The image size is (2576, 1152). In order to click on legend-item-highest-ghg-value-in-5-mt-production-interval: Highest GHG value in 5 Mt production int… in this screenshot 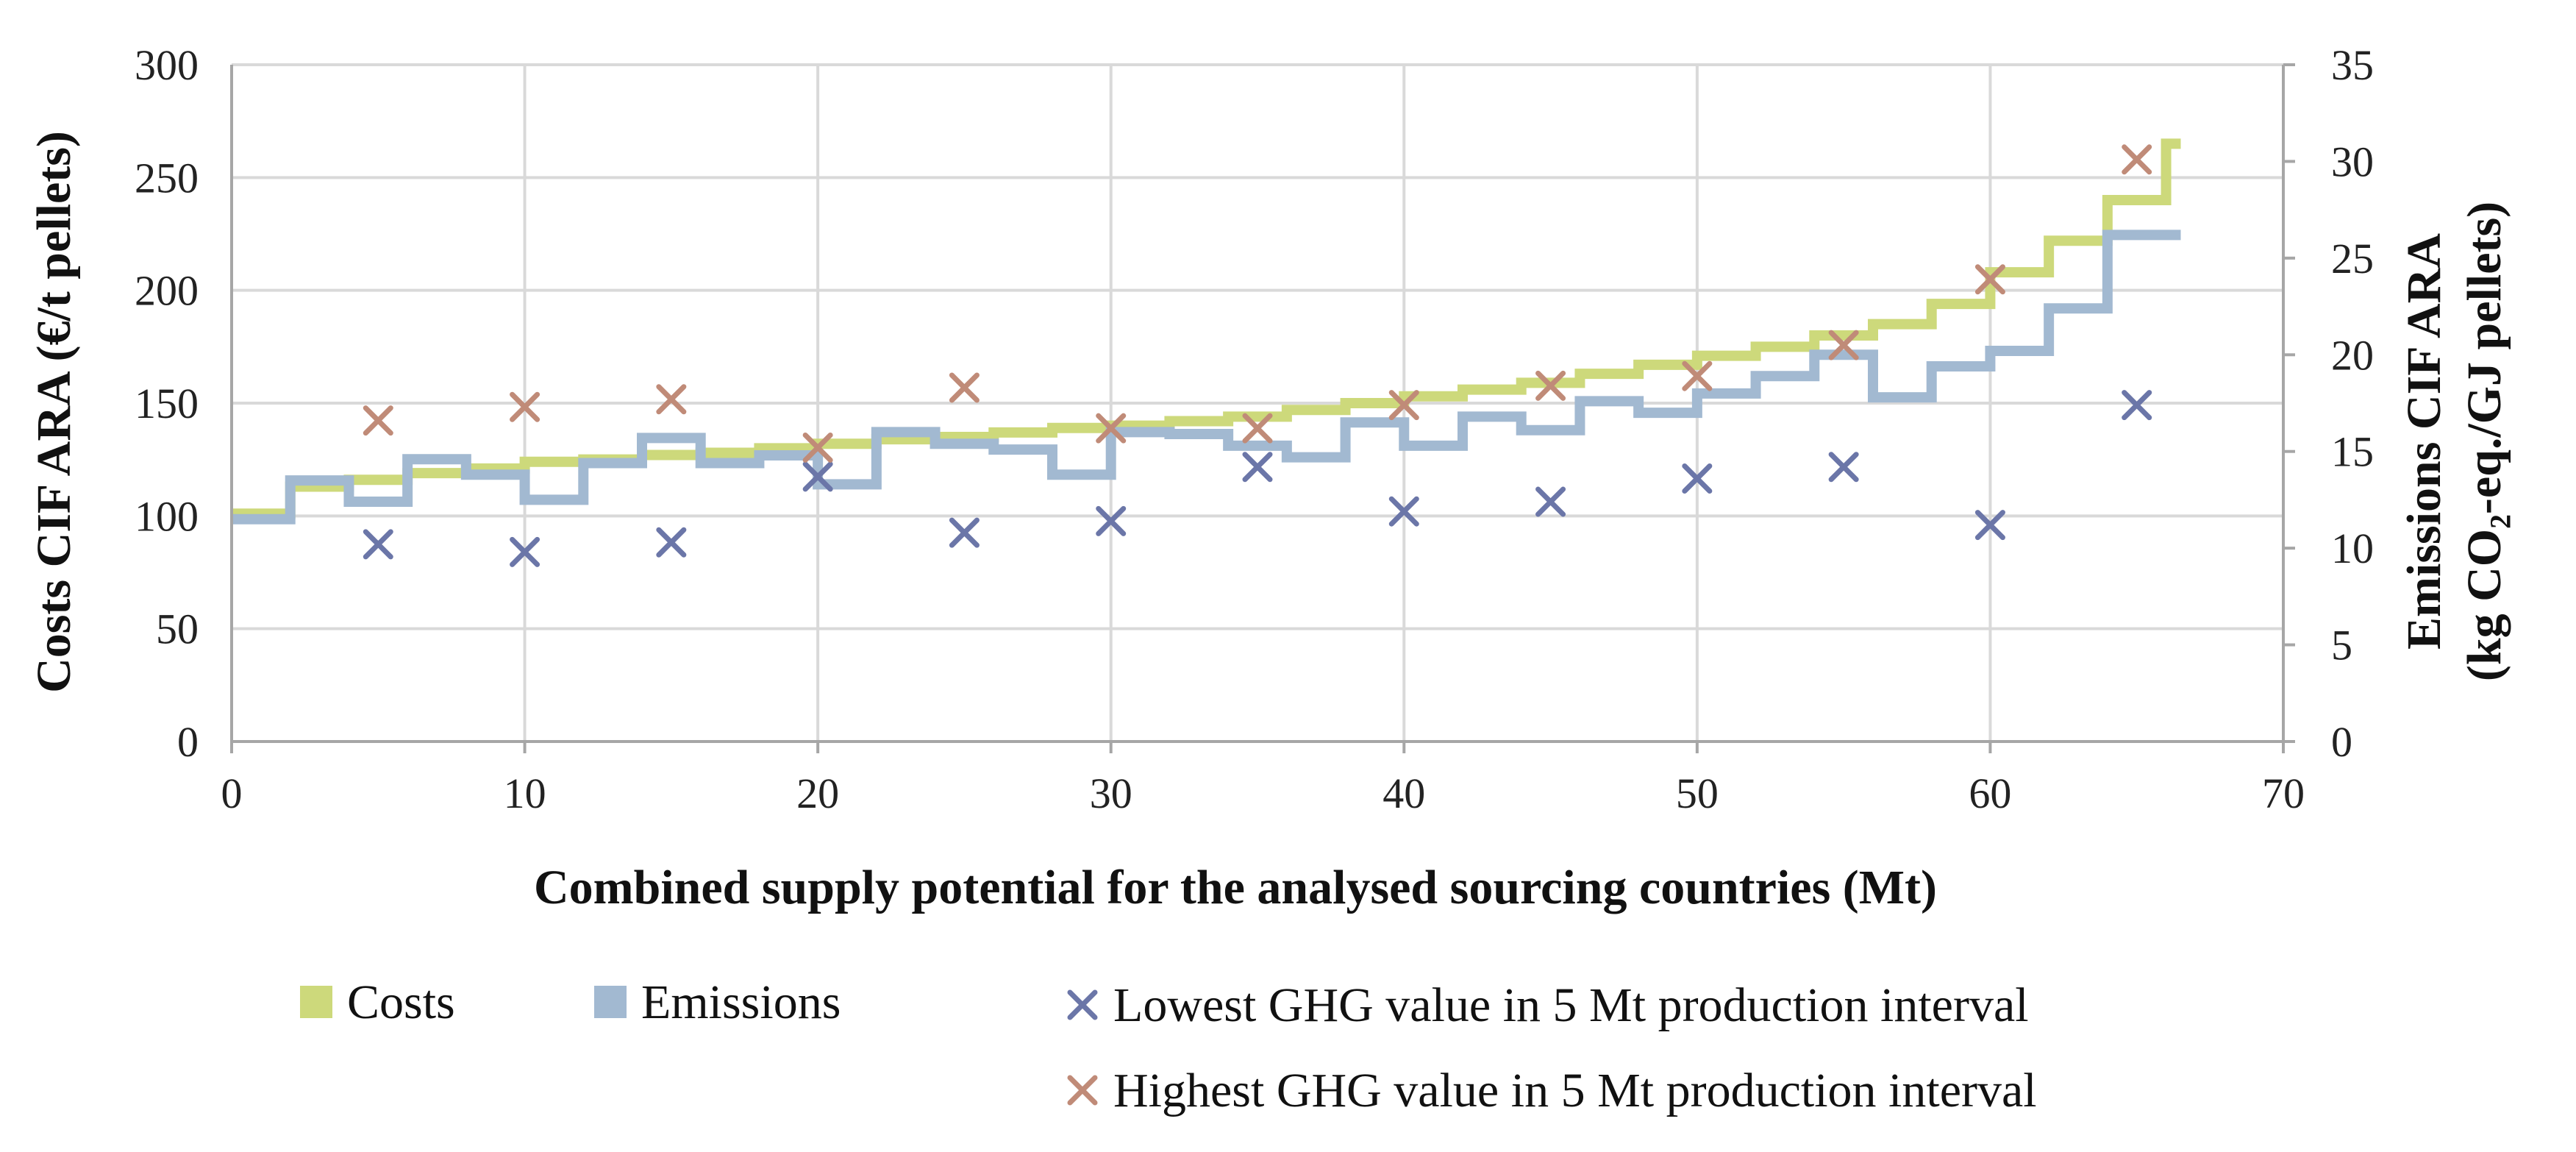, I will do `click(1552, 1090)`.